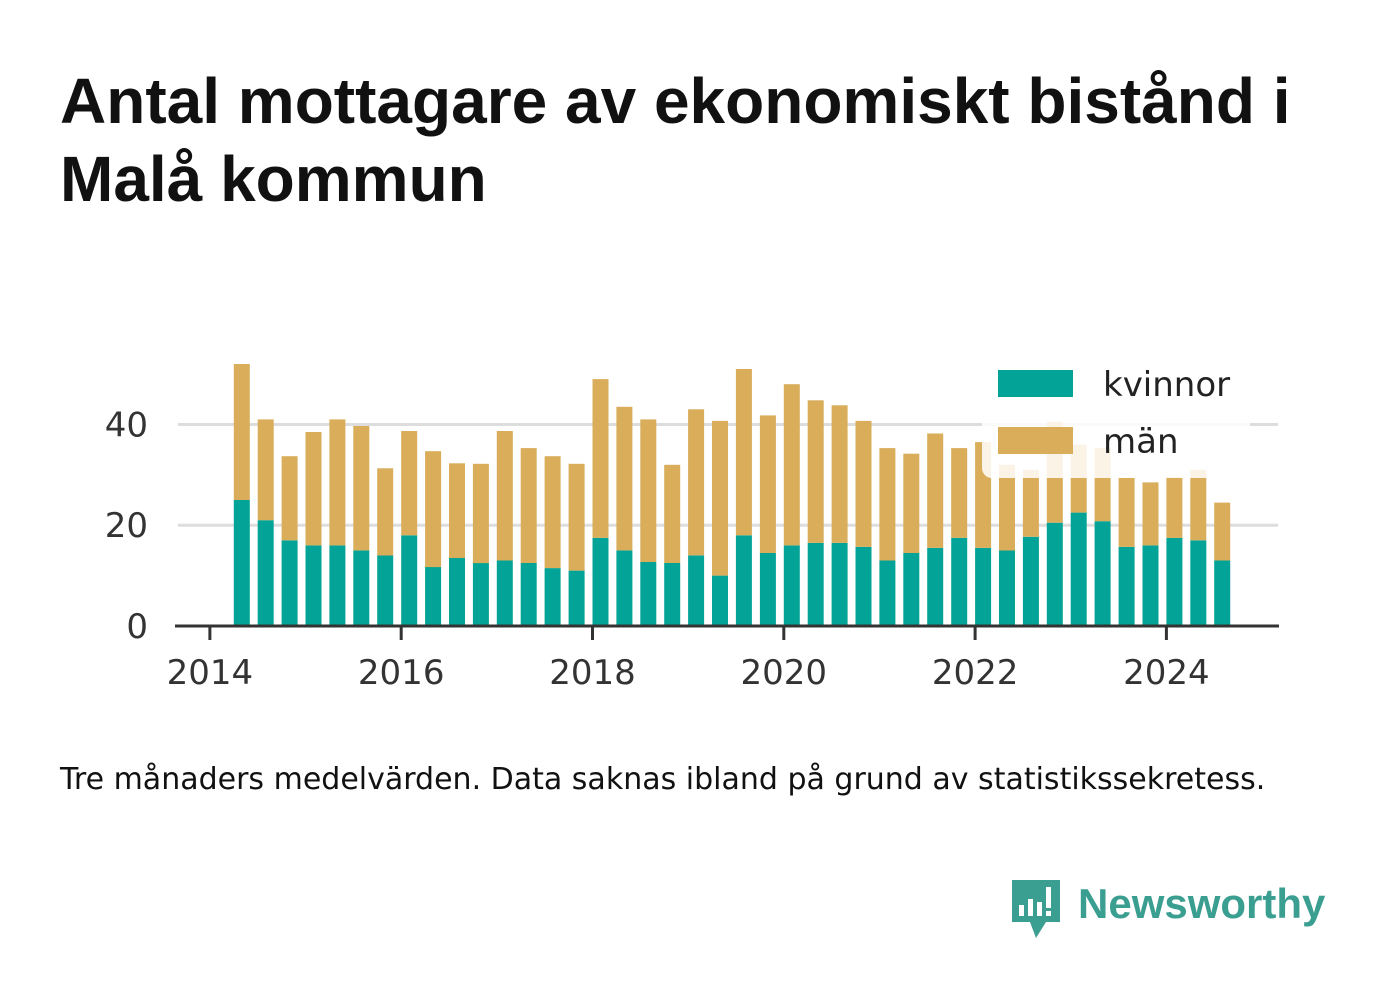 The width and height of the screenshot is (1382, 999). Describe the element at coordinates (688, 659) in the screenshot. I see `x-axis-ticks: 2014 2016 2018 2020 2022 2024` at that location.